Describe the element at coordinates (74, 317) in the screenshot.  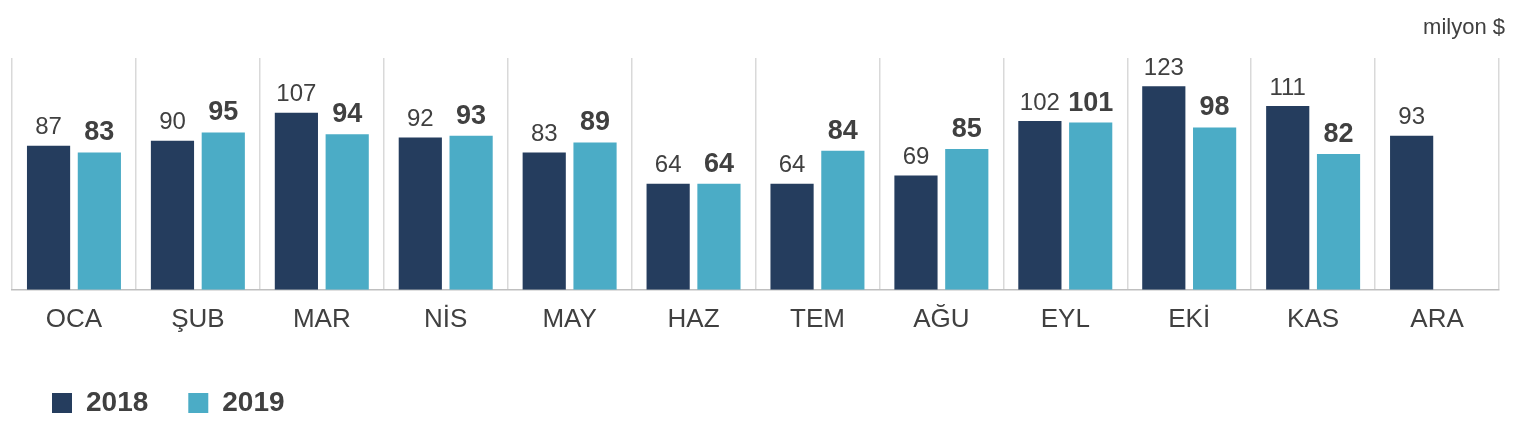
I see `x-tick-label: OCA` at that location.